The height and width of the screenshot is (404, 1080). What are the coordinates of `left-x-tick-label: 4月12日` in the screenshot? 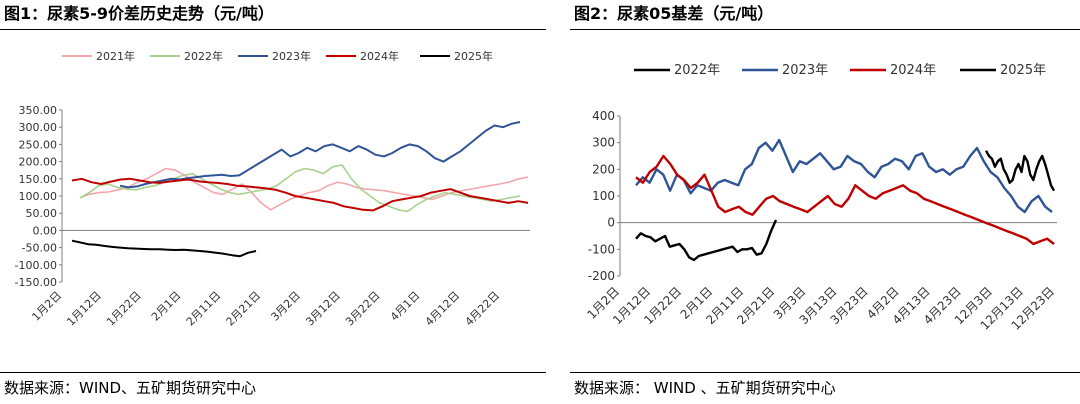 It's located at (443, 309).